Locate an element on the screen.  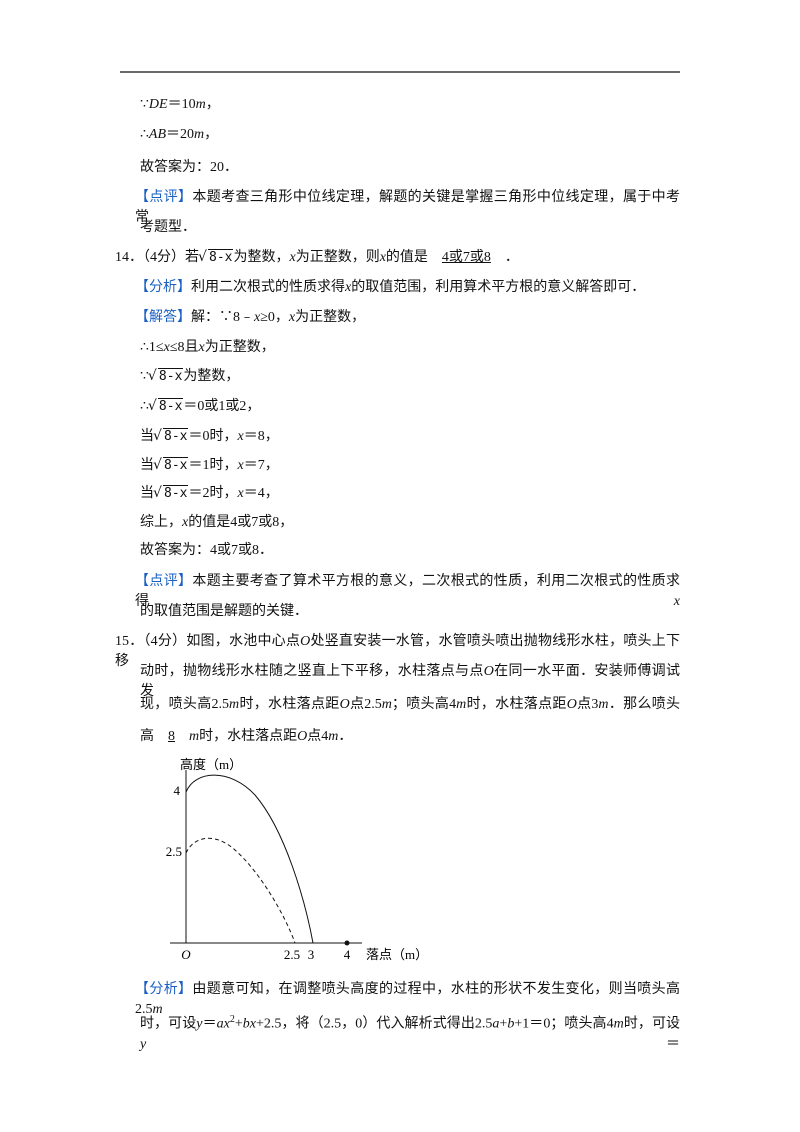
text-line: 【点评】本题主要考查了算术平方根的意义，二次根式的性质，利用二次根式的性质求得x is located at coordinates (407, 592).